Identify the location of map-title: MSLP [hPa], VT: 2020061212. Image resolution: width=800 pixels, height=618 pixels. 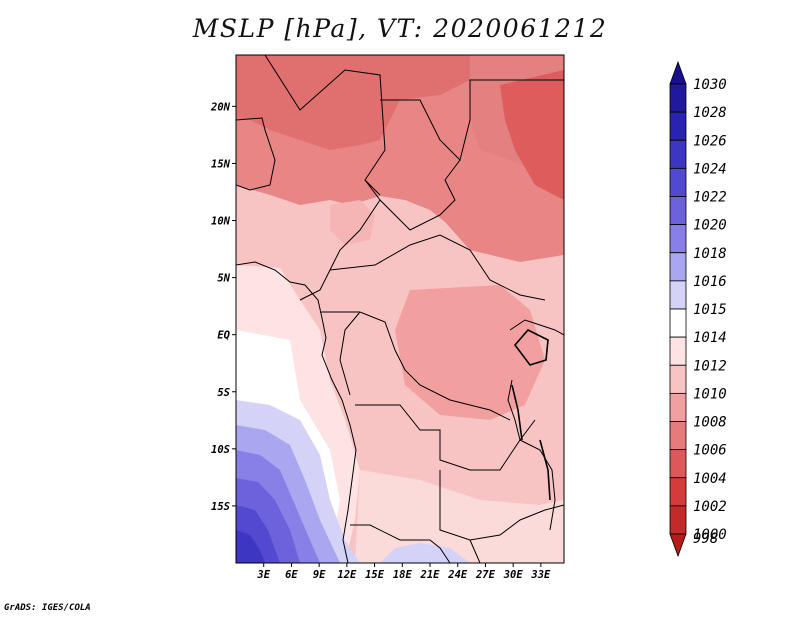
(400, 28).